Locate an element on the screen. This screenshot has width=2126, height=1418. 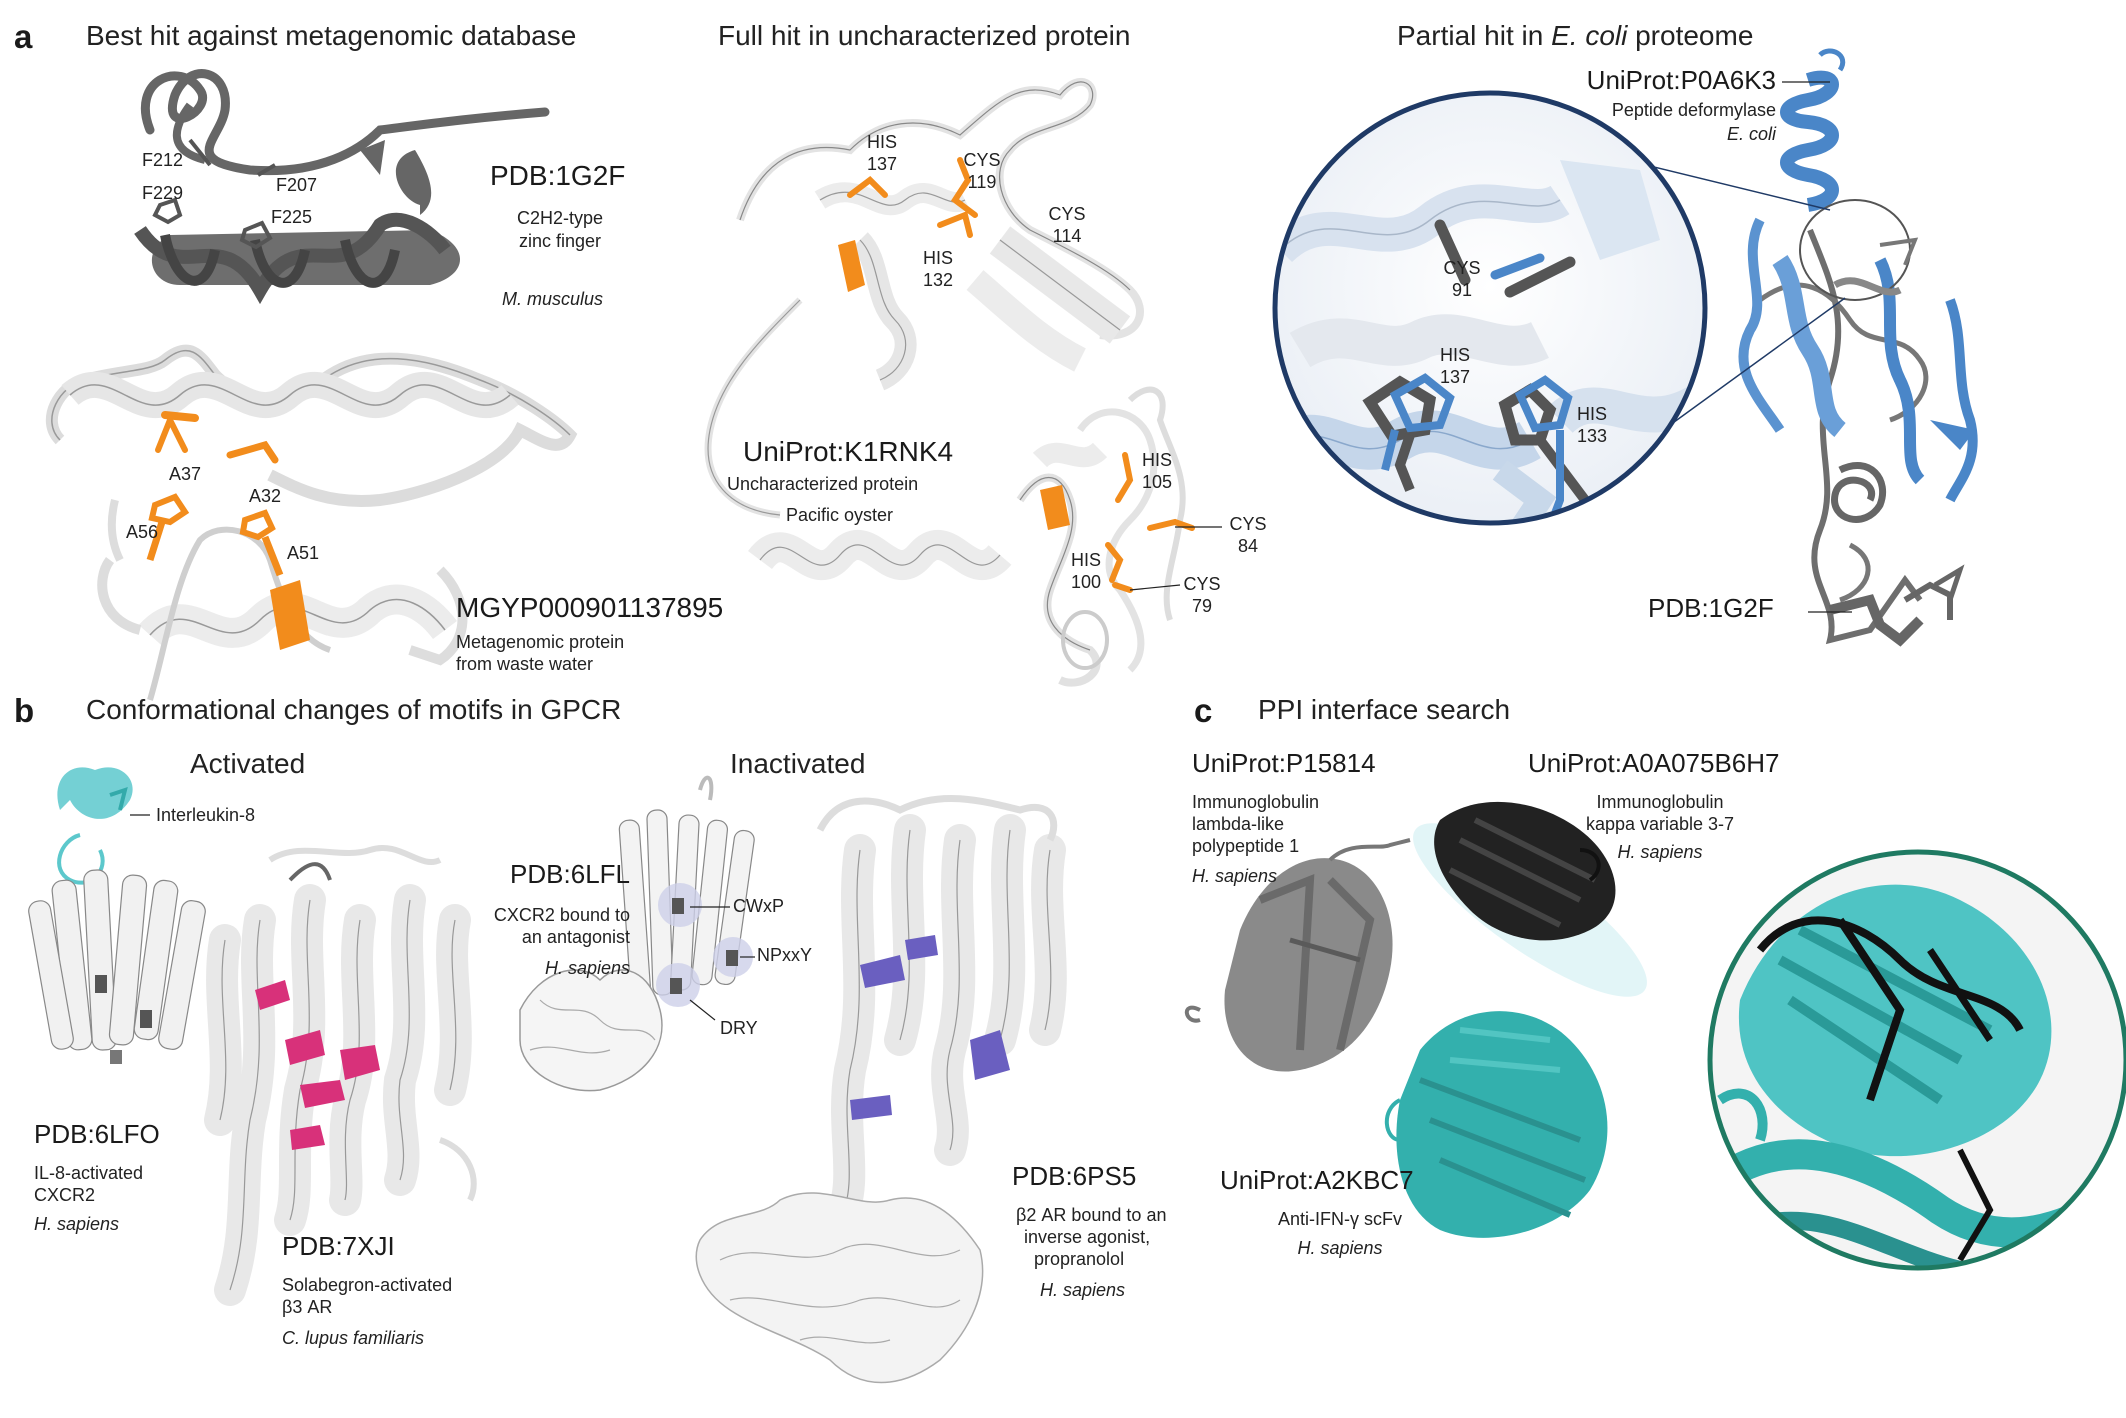
structure-mgyp-desc-1: Metagenomic protein is located at coordinates (540, 642).